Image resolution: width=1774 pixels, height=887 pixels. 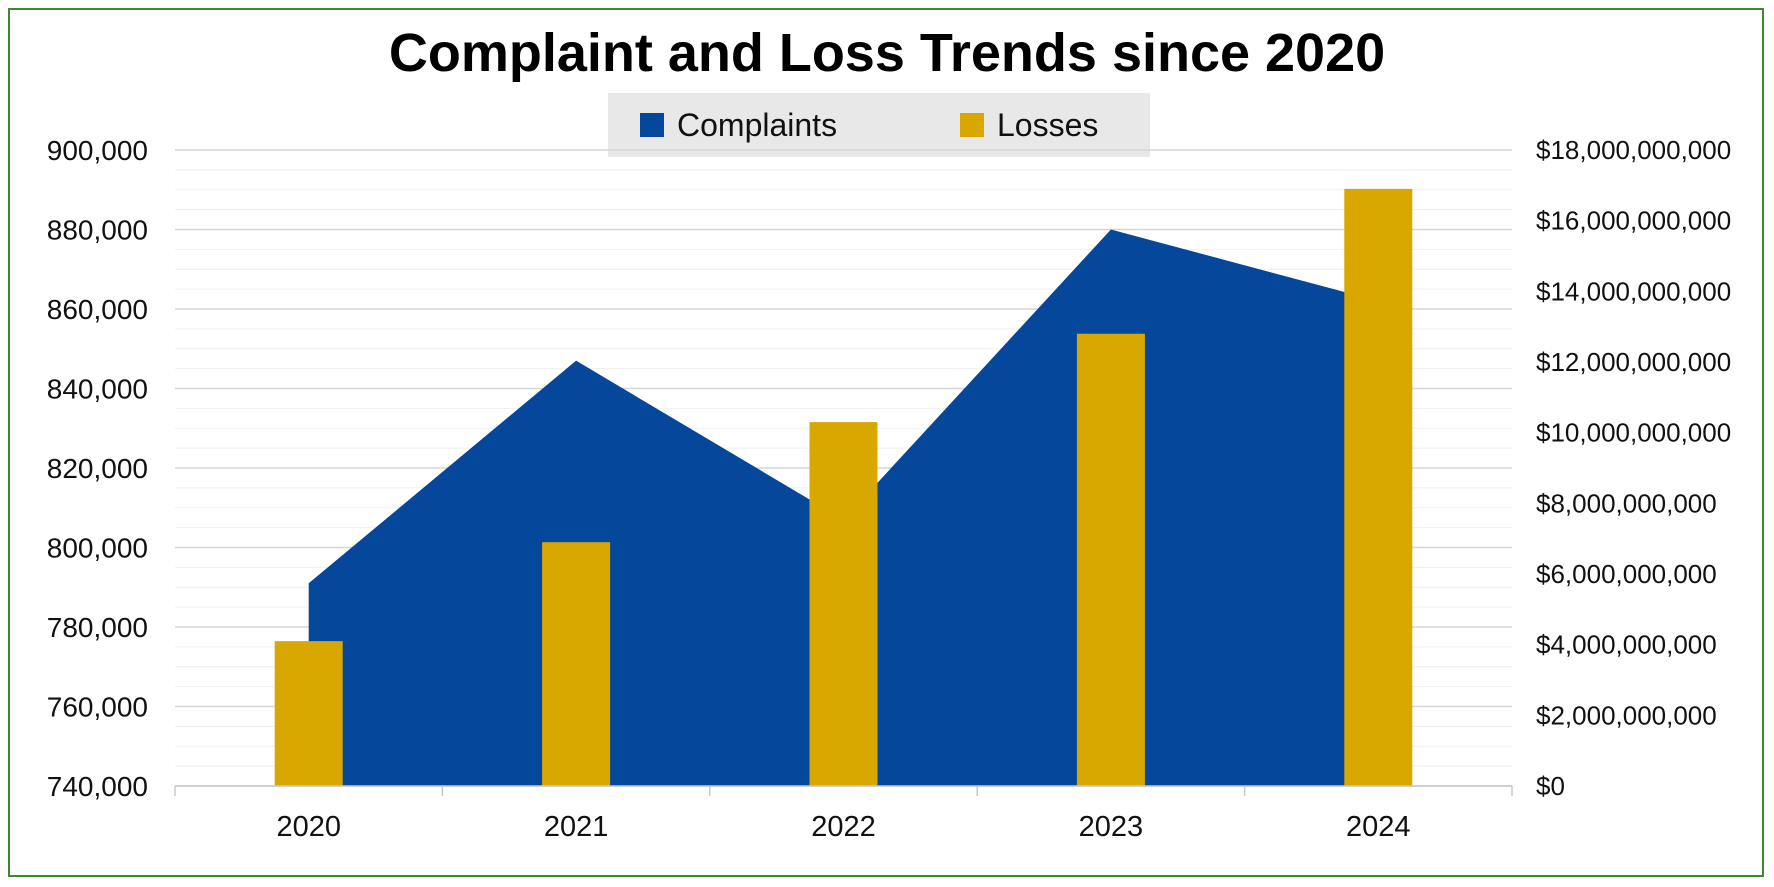 I want to click on y-left-tick-label: 880,000, so click(x=97, y=230).